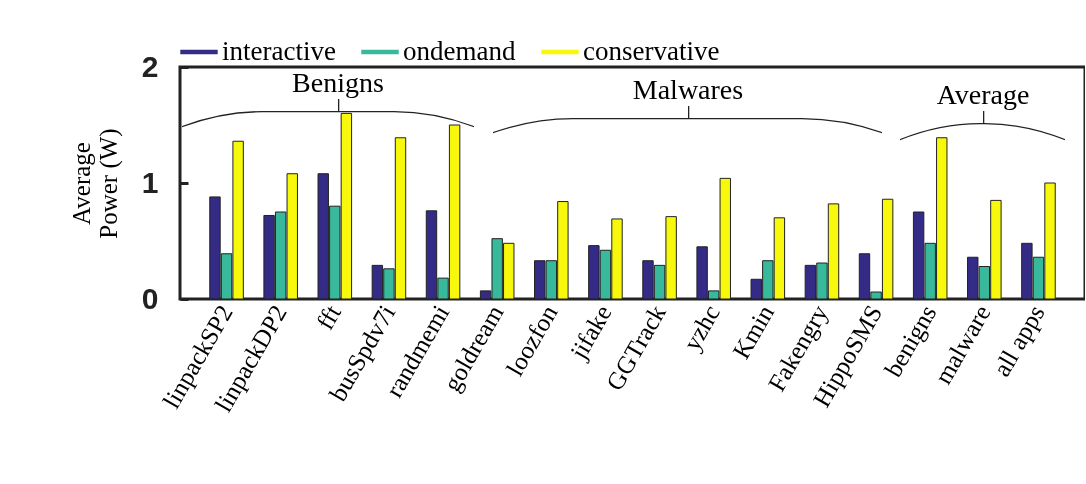  I want to click on y-tick-label: 0, so click(150, 298).